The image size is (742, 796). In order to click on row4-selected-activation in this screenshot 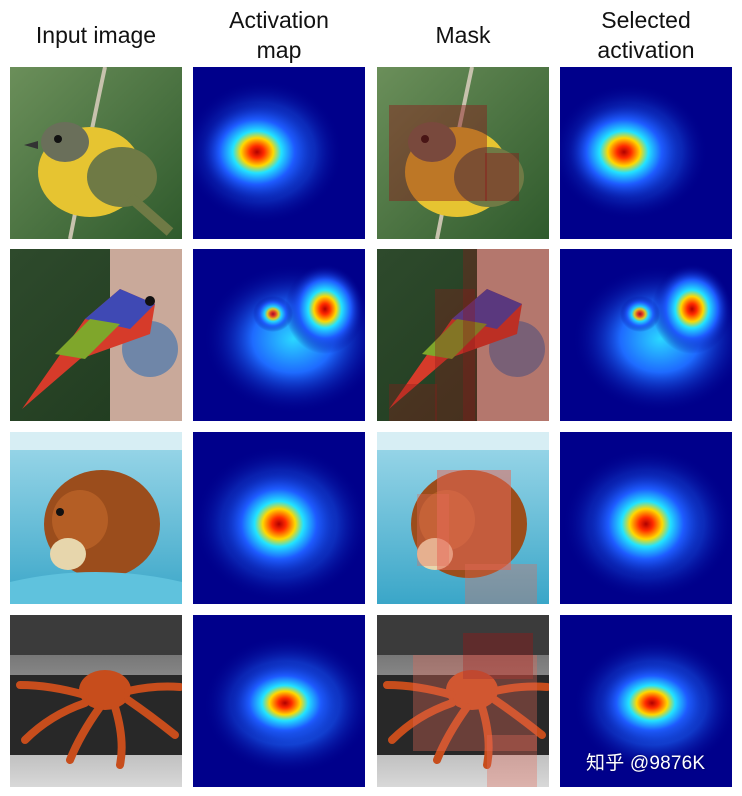, I will do `click(646, 701)`.